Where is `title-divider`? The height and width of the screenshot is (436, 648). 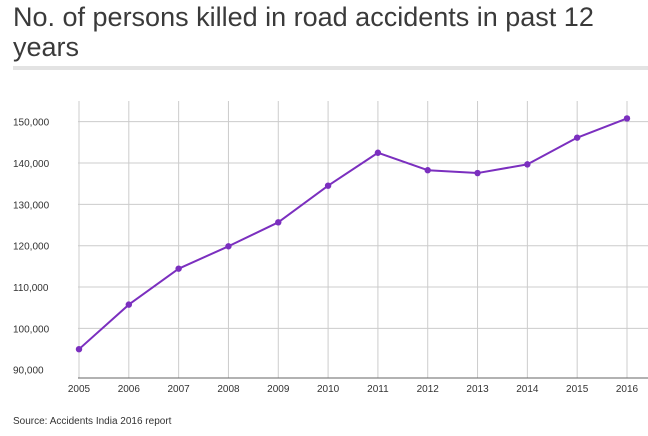 title-divider is located at coordinates (330, 68).